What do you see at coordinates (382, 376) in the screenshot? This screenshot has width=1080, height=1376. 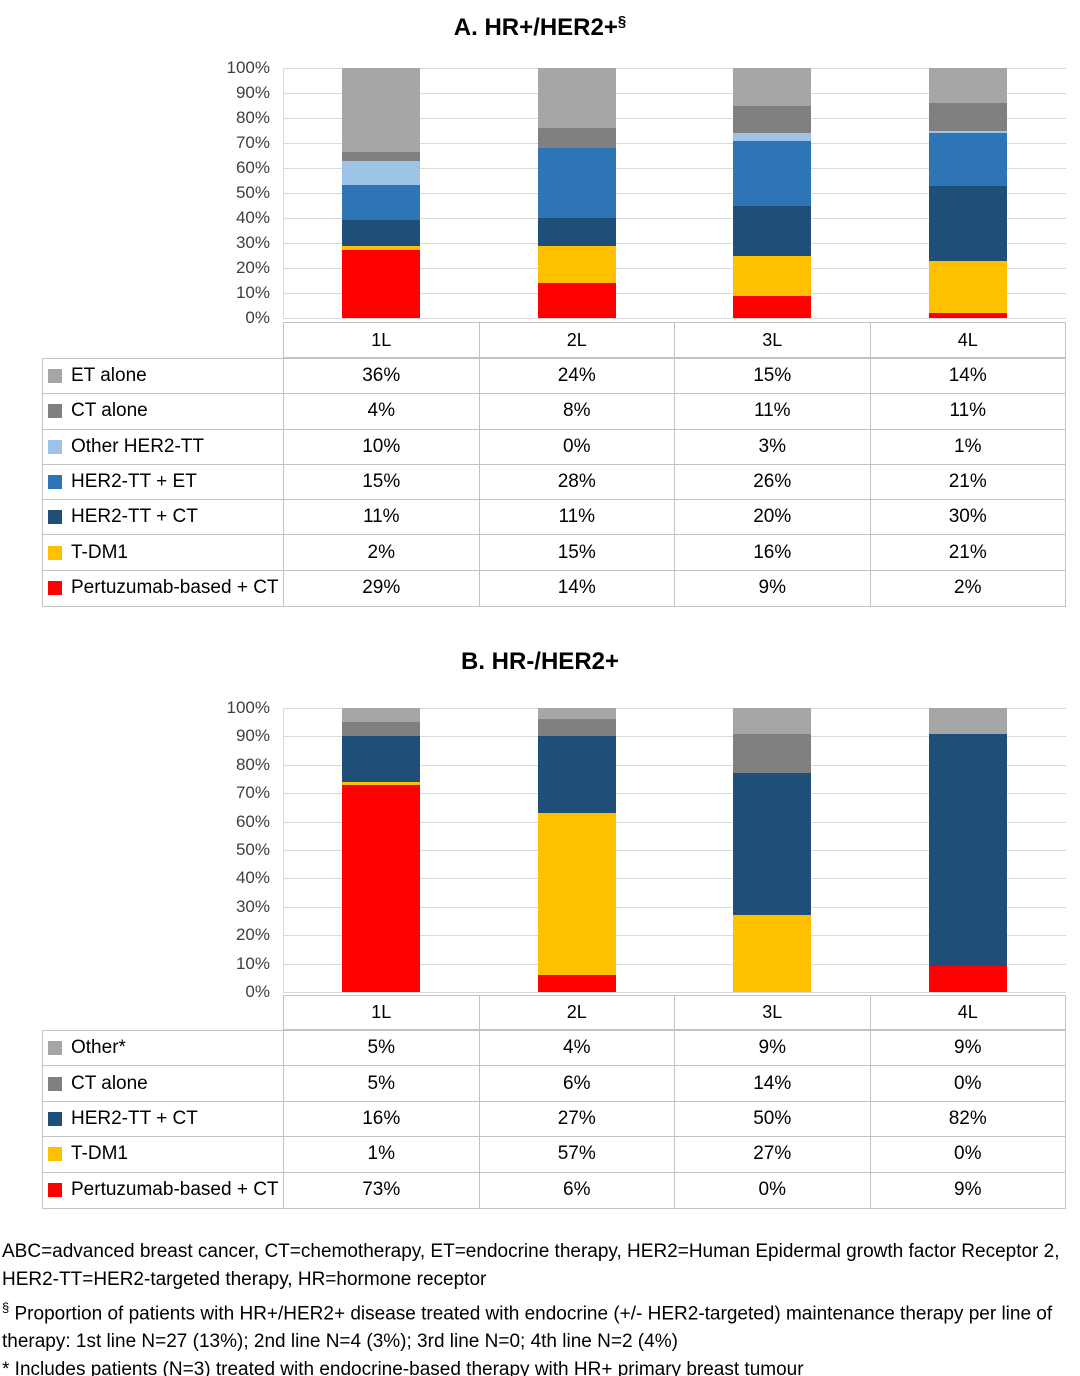 I see `value-cell: 36%` at bounding box center [382, 376].